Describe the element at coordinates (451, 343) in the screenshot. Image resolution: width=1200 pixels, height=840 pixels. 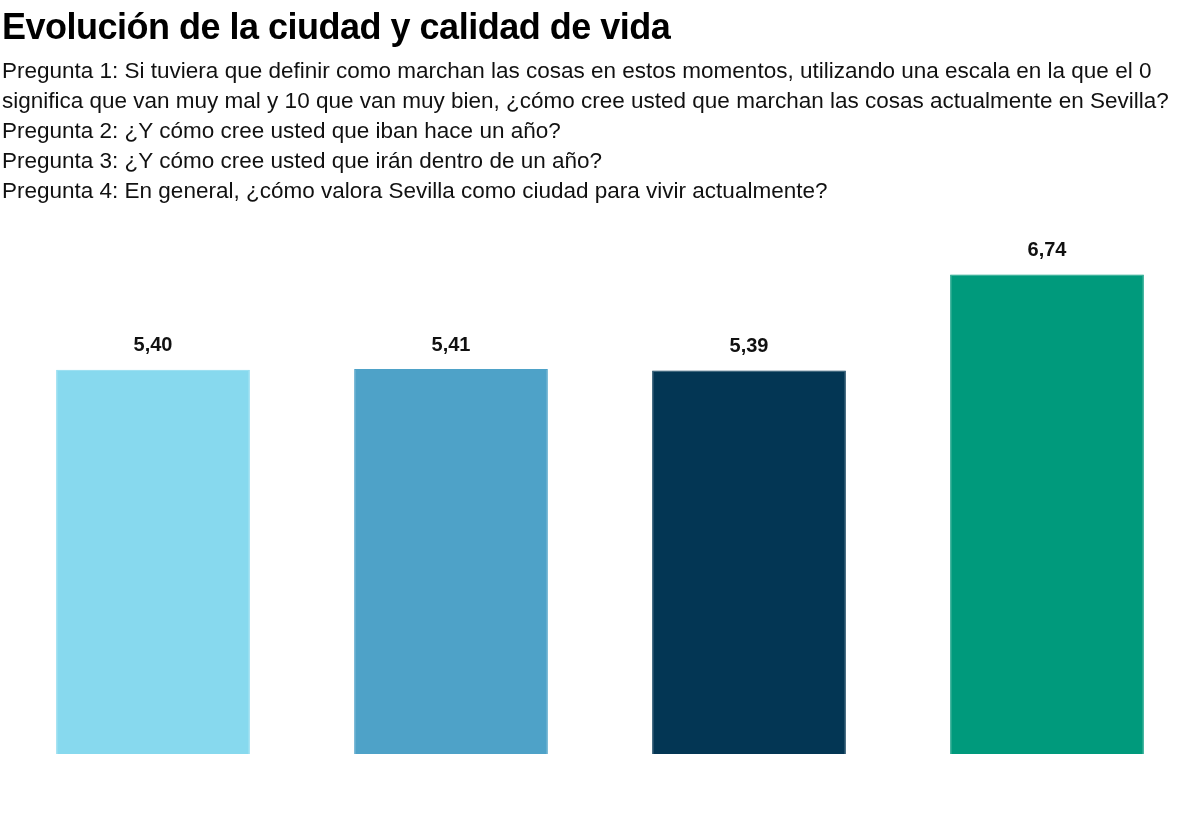
I see `data-label: 5,41` at that location.